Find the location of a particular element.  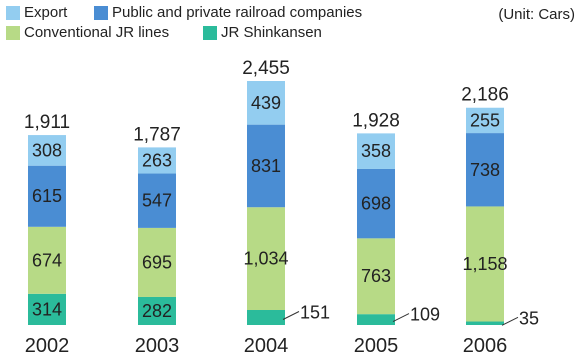

bar-segment-public-2006 is located at coordinates (485, 170).